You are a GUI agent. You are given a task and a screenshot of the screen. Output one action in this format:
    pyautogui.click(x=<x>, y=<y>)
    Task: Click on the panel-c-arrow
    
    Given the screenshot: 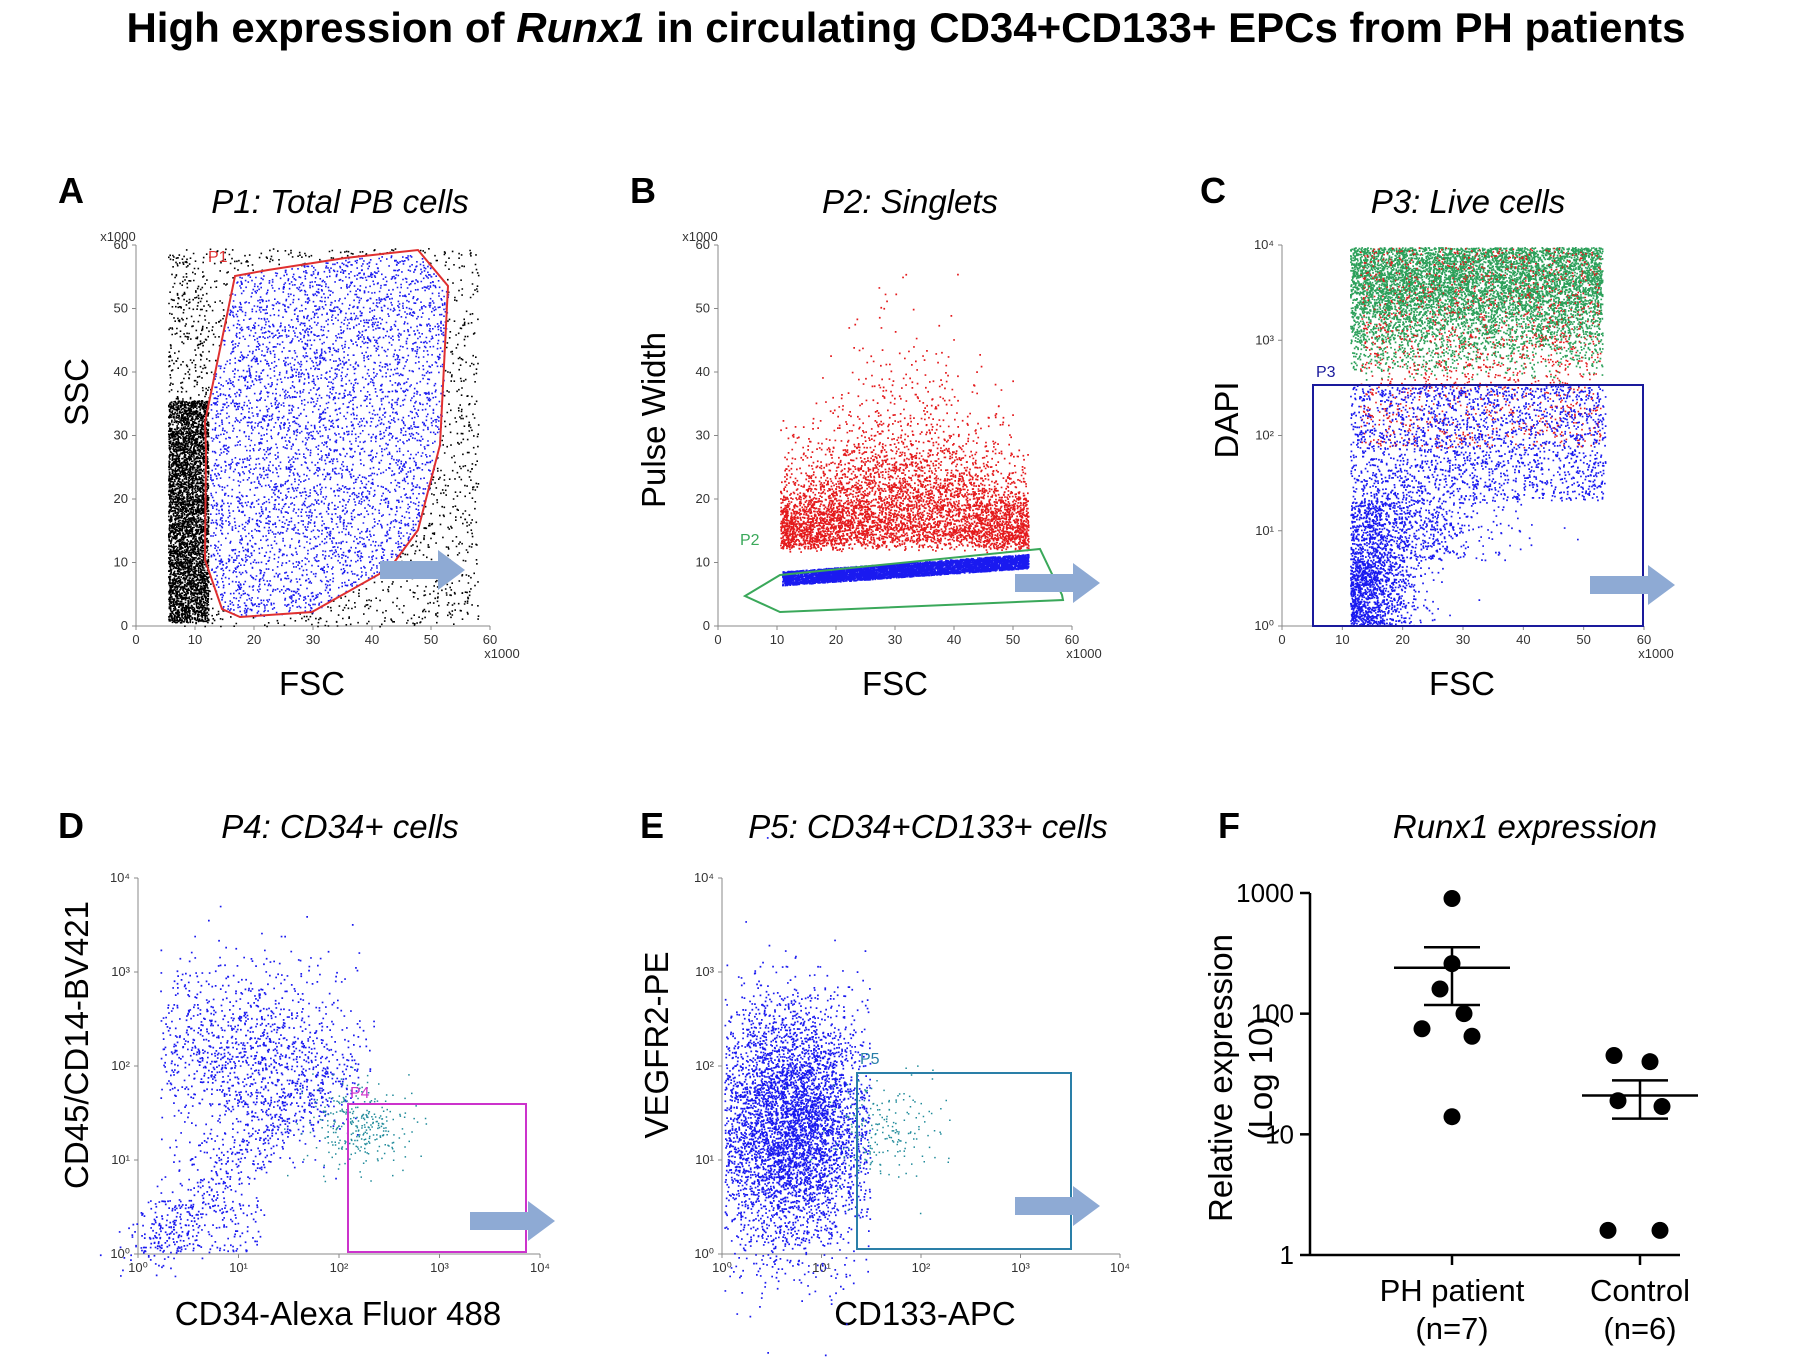 What is the action you would take?
    pyautogui.click(x=1632, y=585)
    